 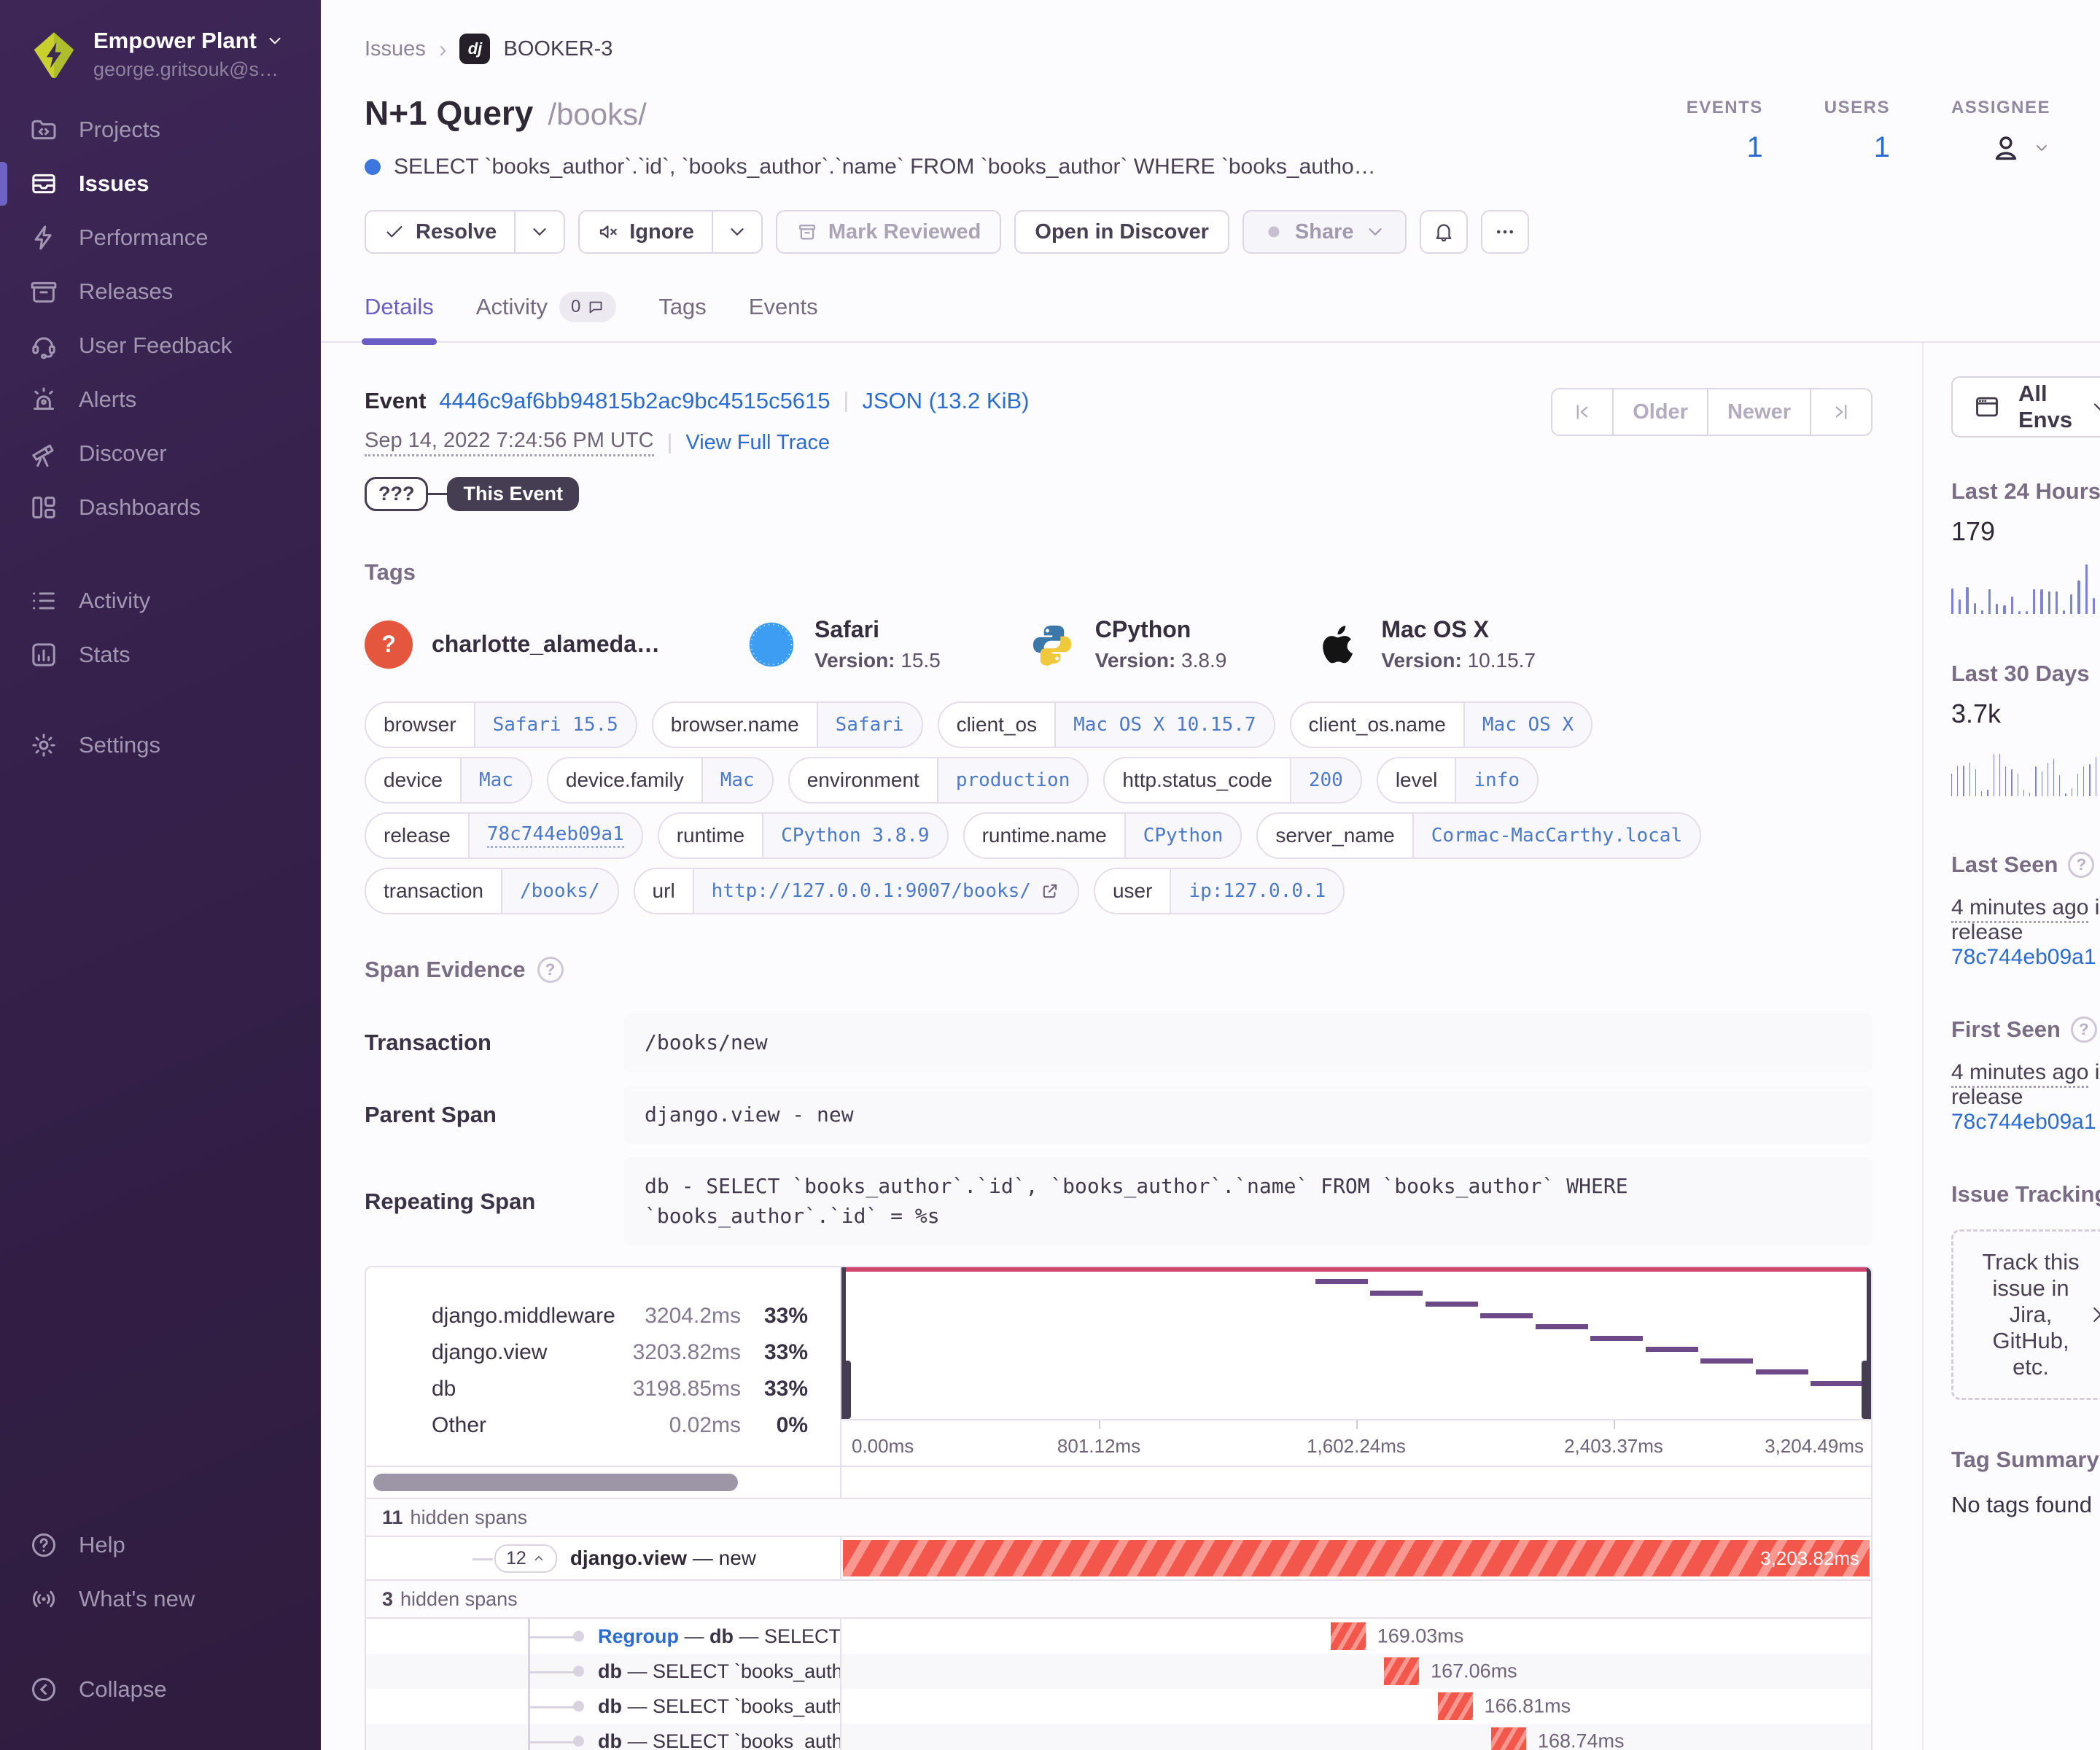 I want to click on horizontal-scrollbar, so click(x=555, y=1483).